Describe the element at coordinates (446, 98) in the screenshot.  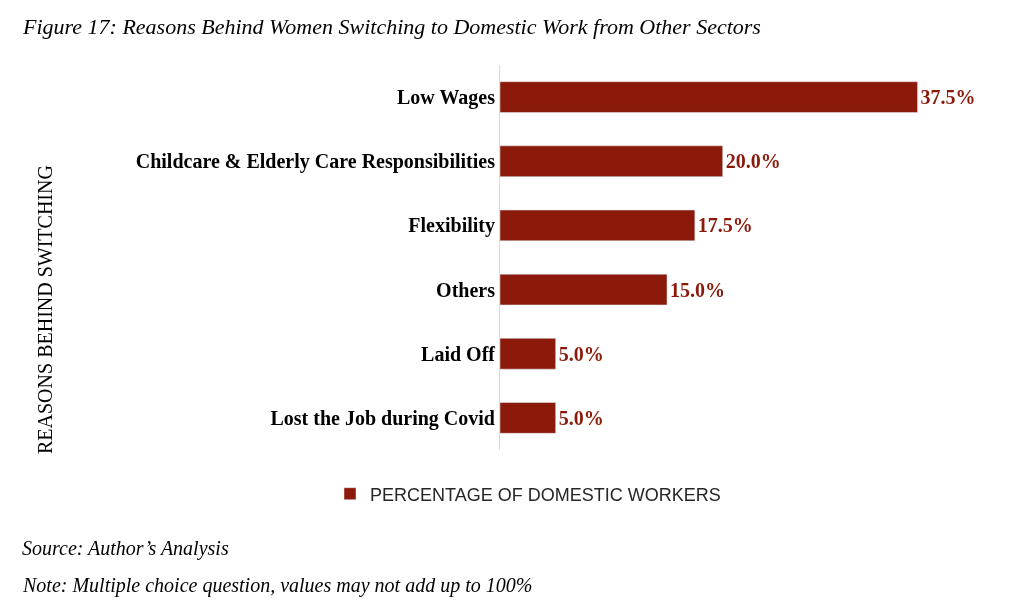
I see `y-tick-label: Low Wages` at that location.